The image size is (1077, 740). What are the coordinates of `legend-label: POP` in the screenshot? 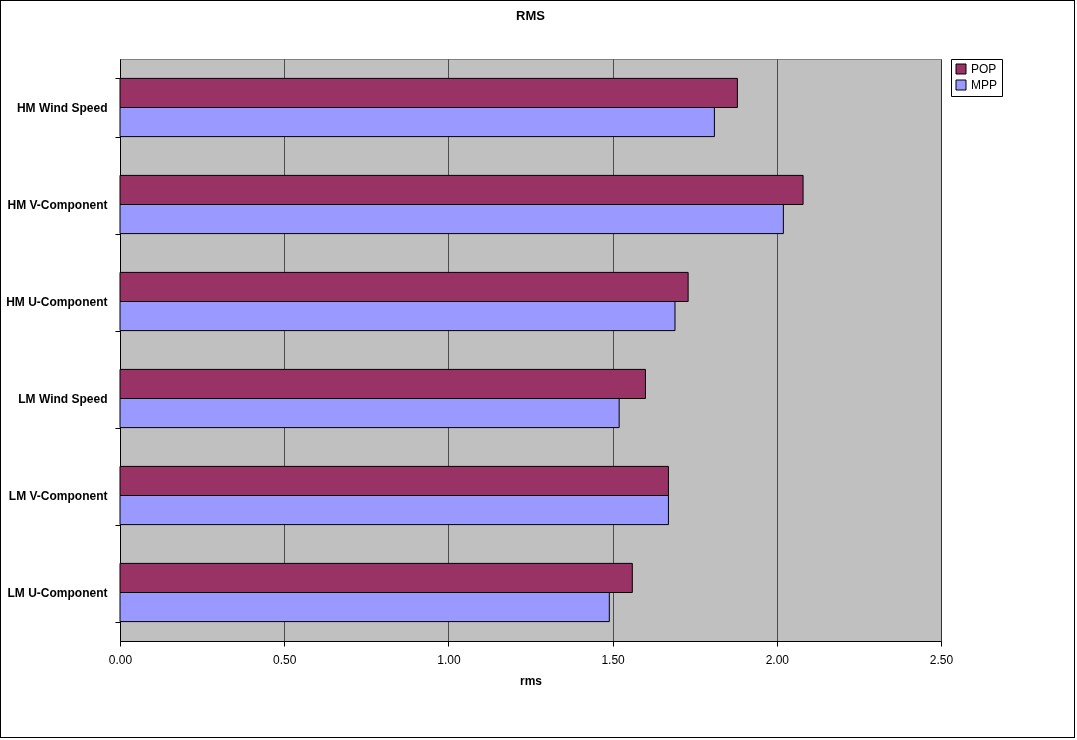 It's located at (984, 69).